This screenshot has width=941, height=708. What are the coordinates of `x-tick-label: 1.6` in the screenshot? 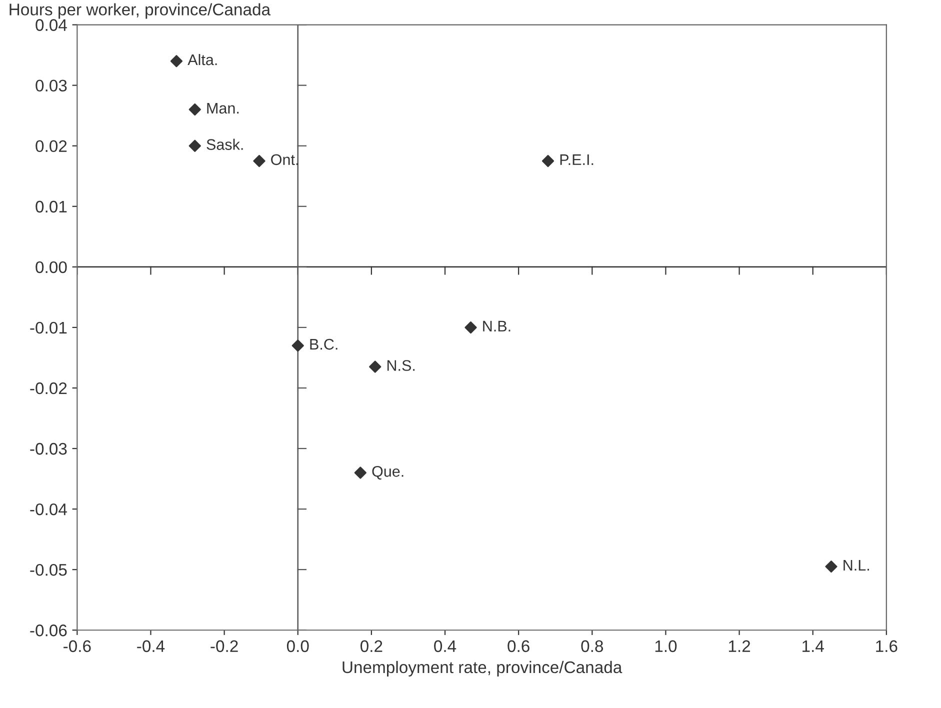 It's located at (887, 646).